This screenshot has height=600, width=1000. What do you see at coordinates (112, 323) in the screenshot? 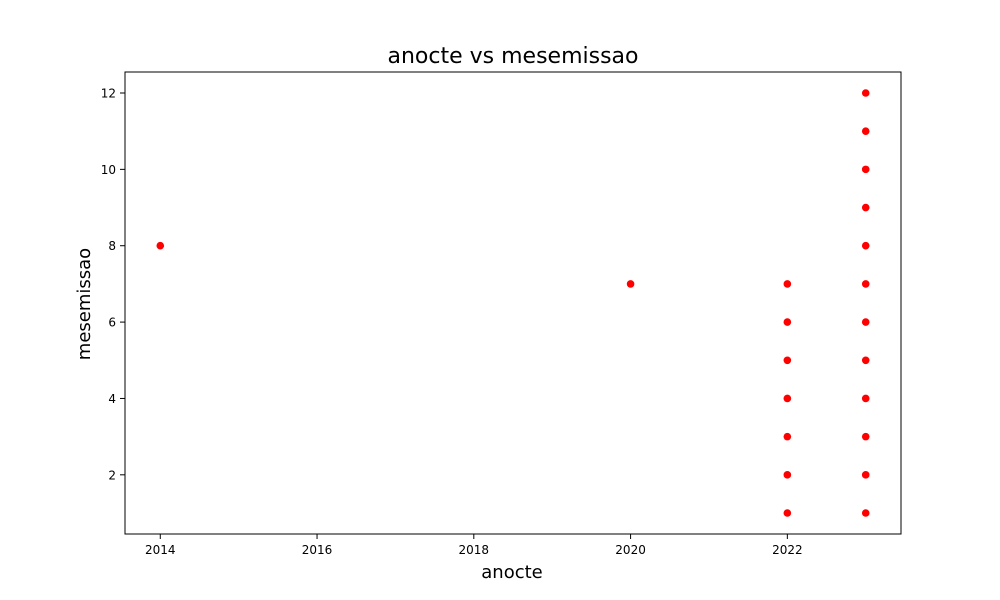
I see `y-tick-label: 6` at bounding box center [112, 323].